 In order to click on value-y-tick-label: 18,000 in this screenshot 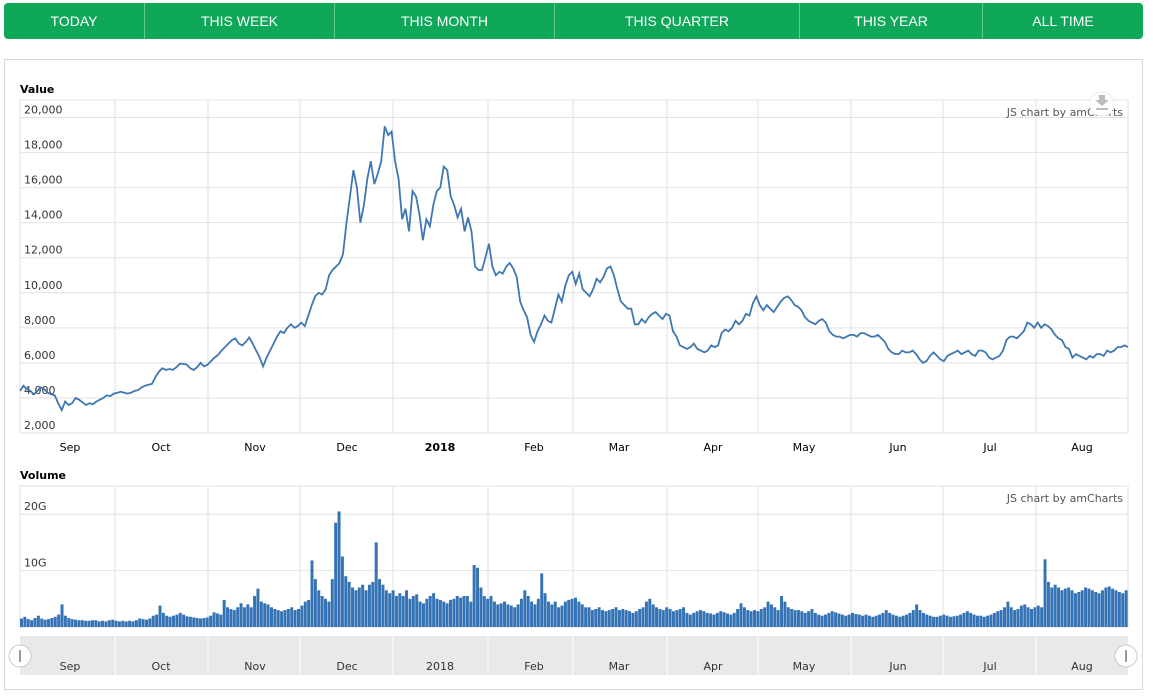, I will do `click(43, 145)`.